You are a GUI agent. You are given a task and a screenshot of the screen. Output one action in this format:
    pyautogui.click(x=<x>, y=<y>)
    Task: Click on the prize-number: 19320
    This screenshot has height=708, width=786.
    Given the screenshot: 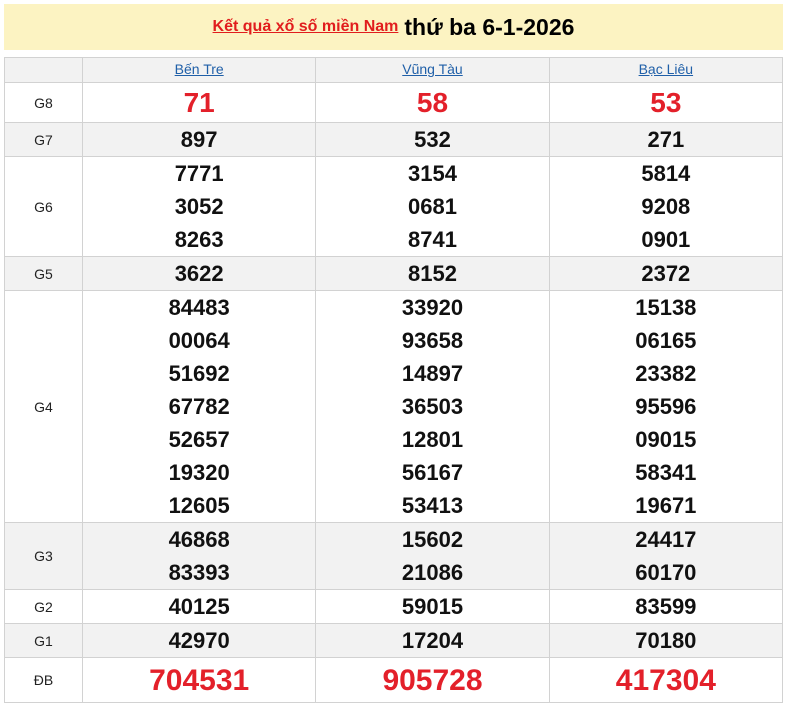 What is the action you would take?
    pyautogui.click(x=199, y=472)
    